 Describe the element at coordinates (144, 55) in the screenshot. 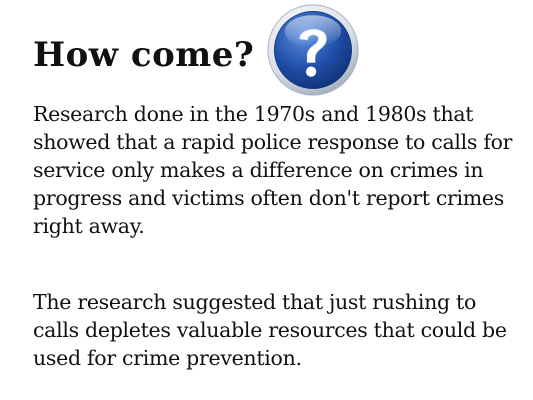

I see `slide-title: How come?` at that location.